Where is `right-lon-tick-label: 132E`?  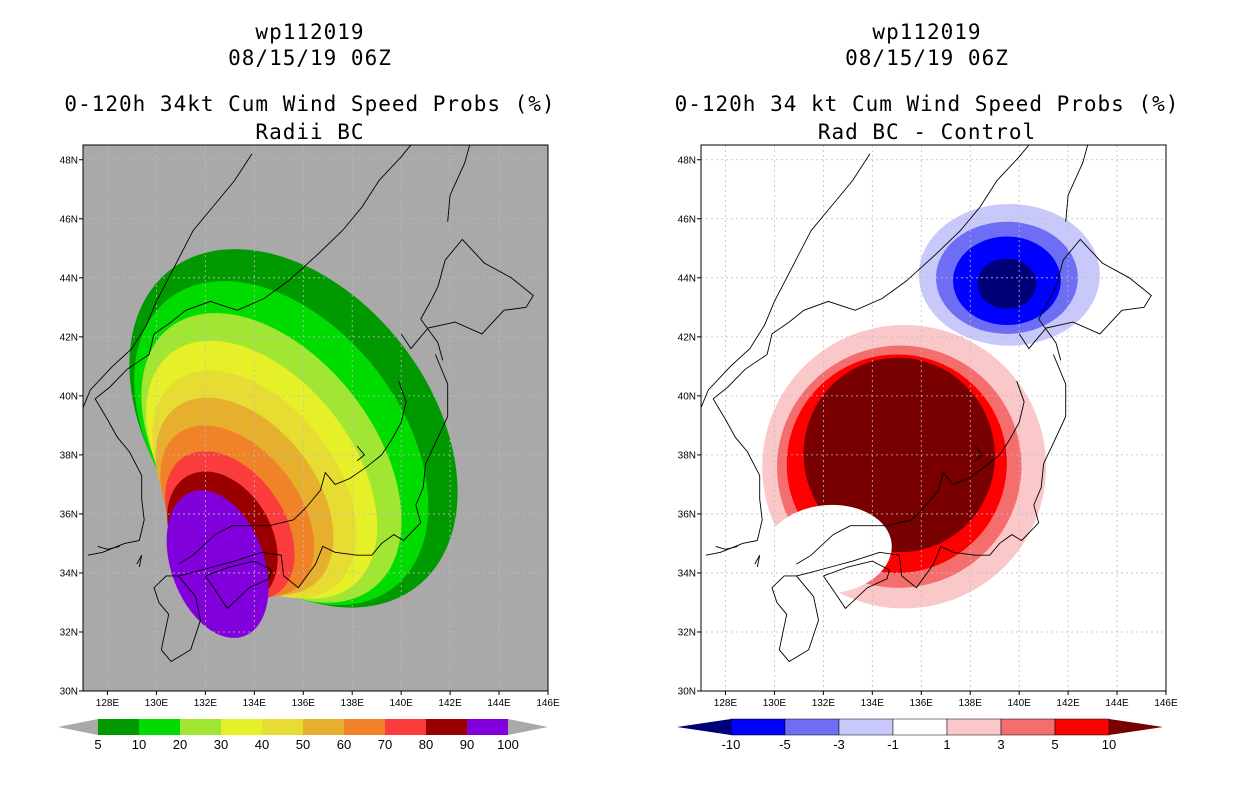 right-lon-tick-label: 132E is located at coordinates (824, 703).